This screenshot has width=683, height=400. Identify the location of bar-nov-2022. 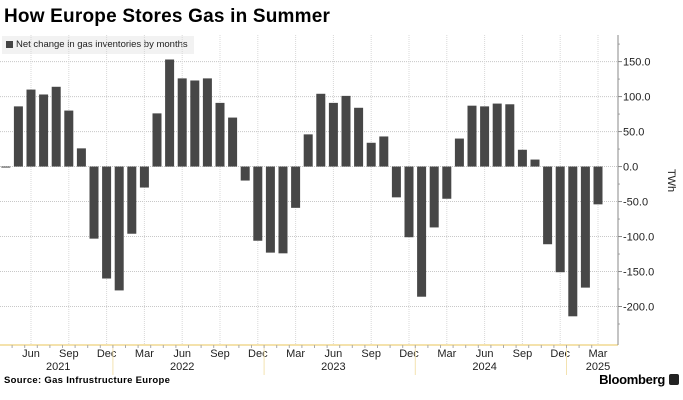
(245, 173).